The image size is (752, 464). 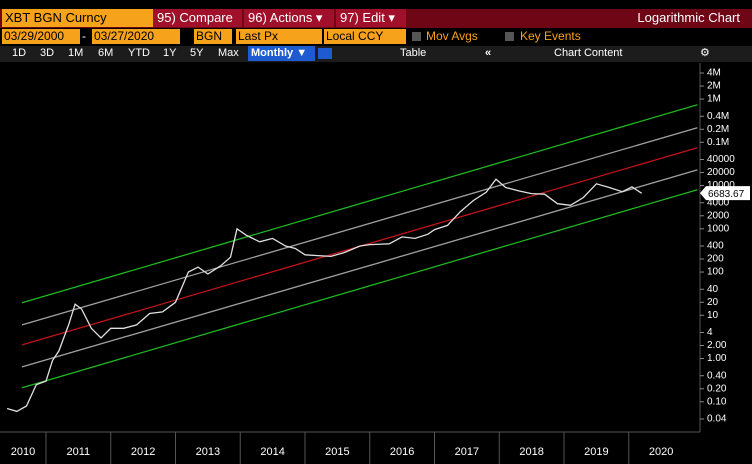 What do you see at coordinates (79, 452) in the screenshot?
I see `x-tick-label: 2011` at bounding box center [79, 452].